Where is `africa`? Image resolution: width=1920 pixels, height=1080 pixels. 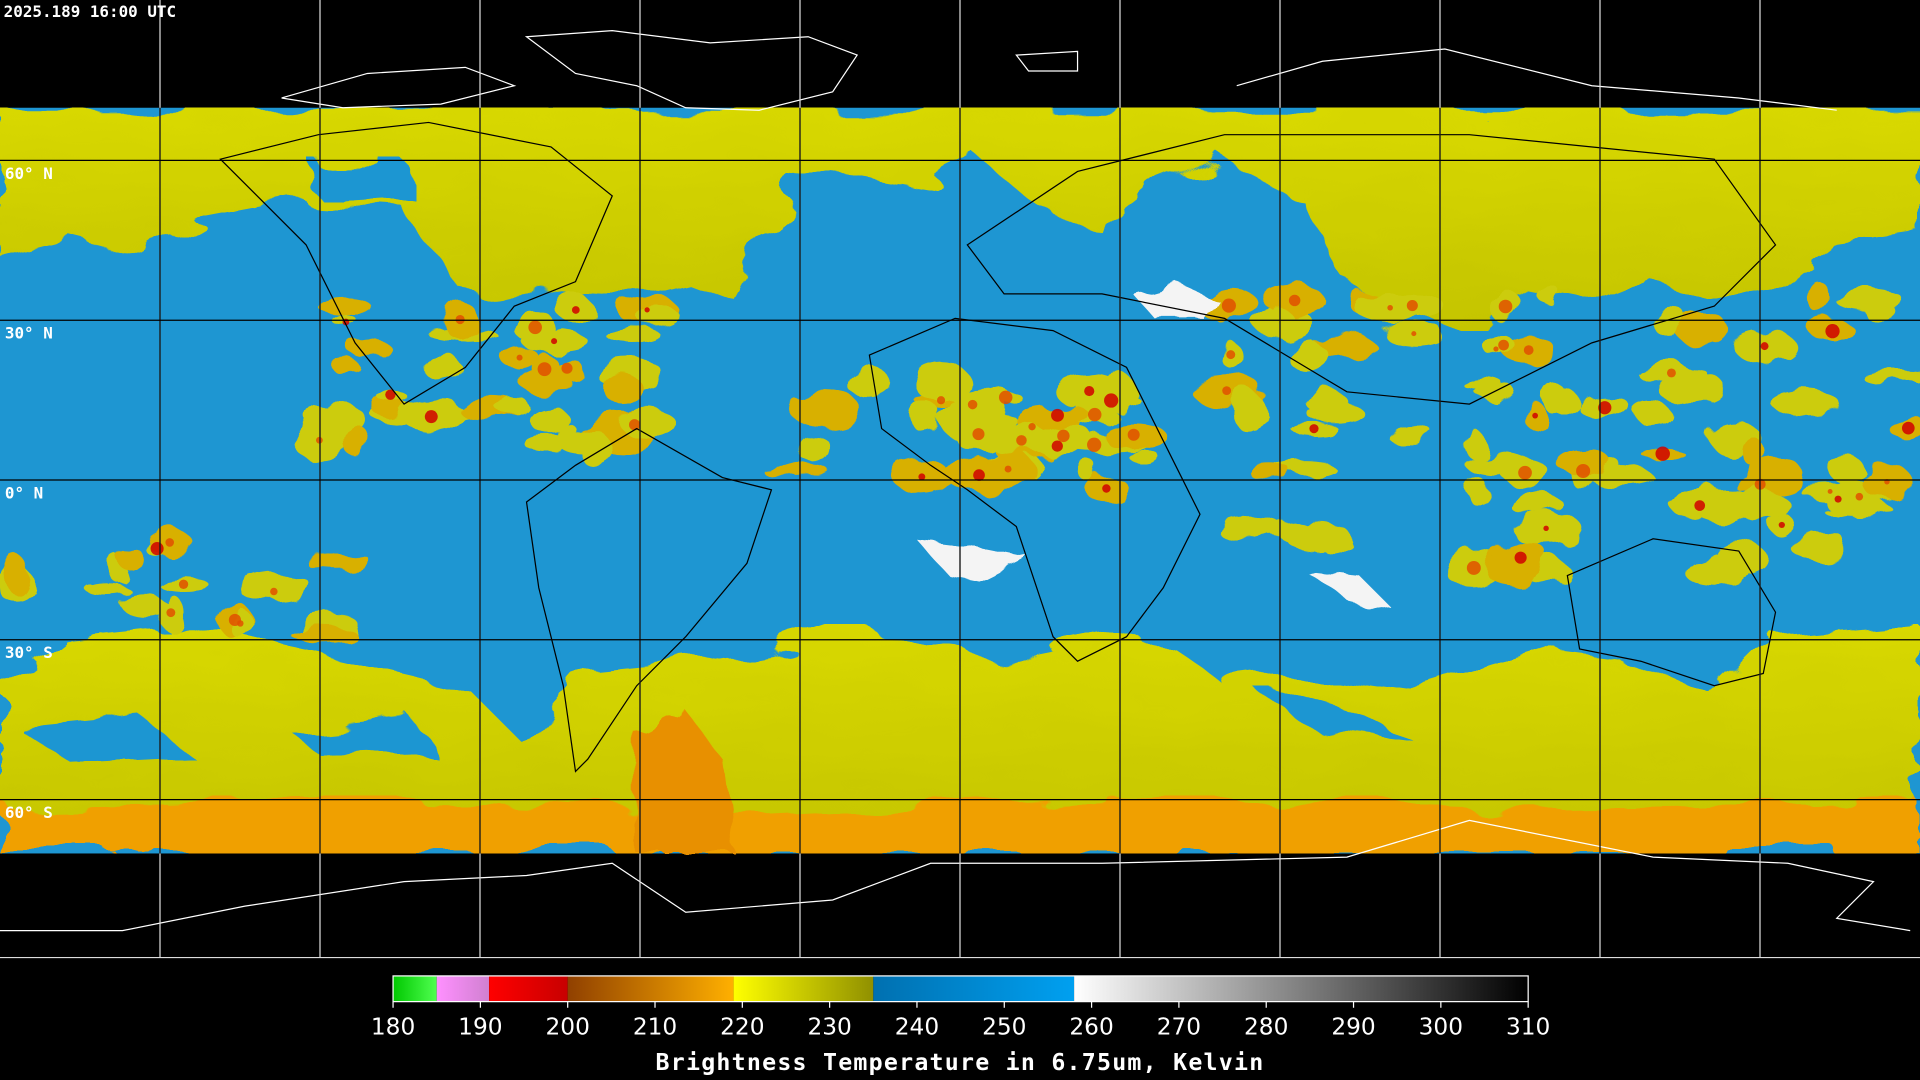 africa is located at coordinates (1034, 489).